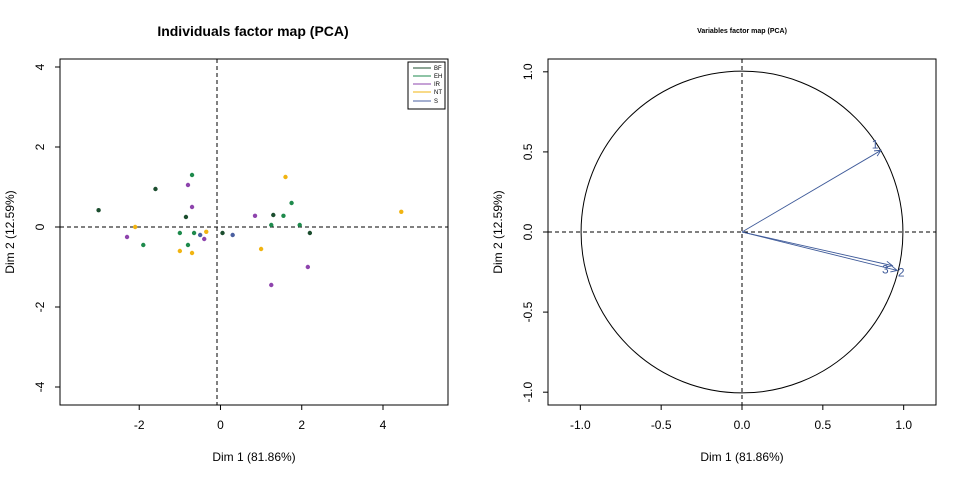 The height and width of the screenshot is (484, 967). I want to click on legend-item-s: S, so click(425, 102).